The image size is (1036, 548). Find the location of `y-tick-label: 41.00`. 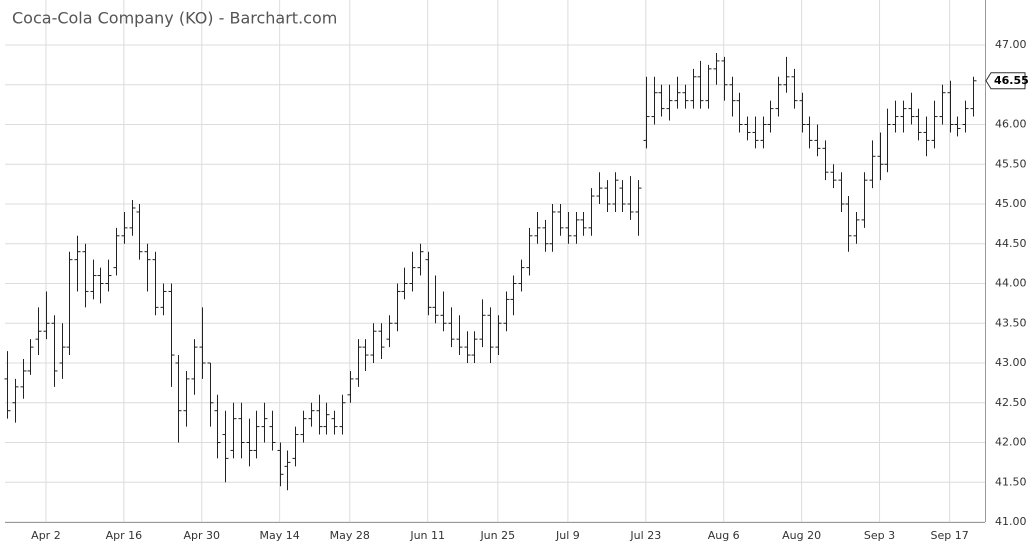

y-tick-label: 41.00 is located at coordinates (1011, 521).